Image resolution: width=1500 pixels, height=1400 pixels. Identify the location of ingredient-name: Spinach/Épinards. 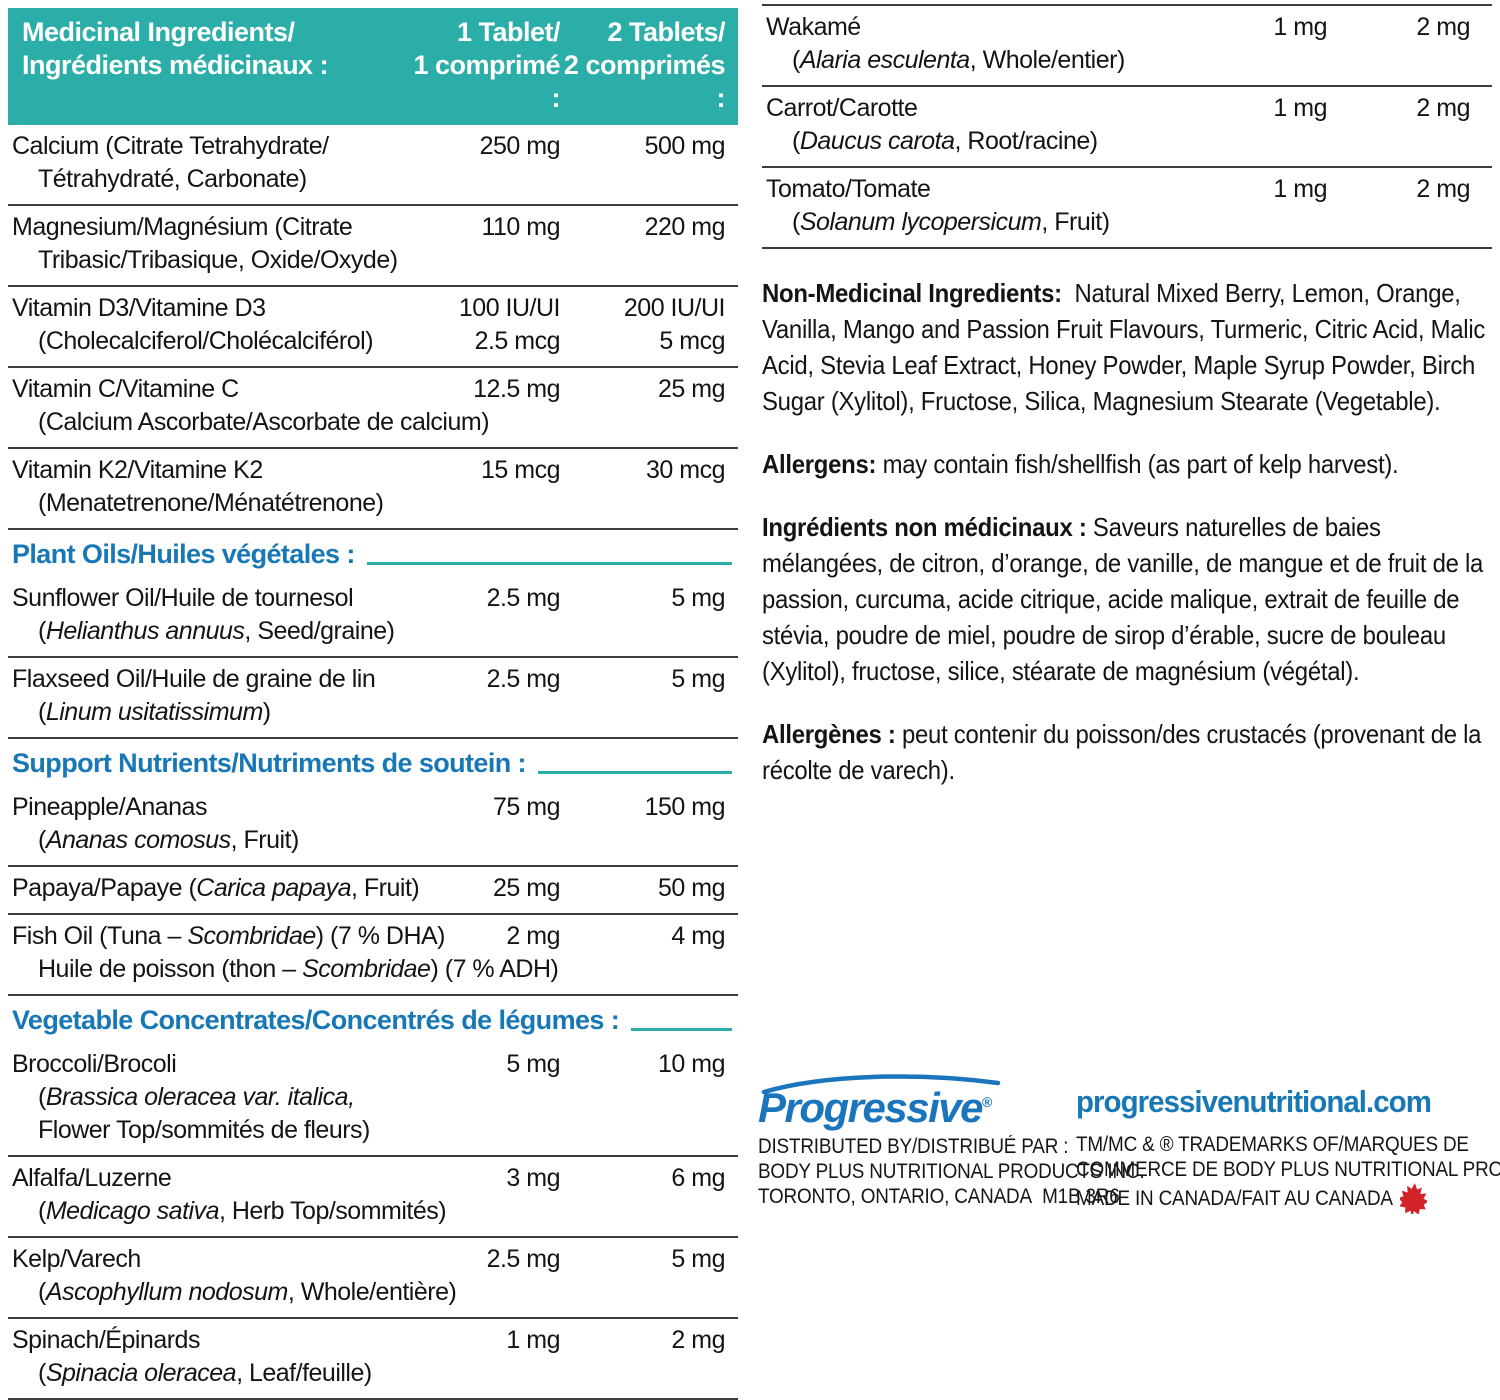
(209, 1340).